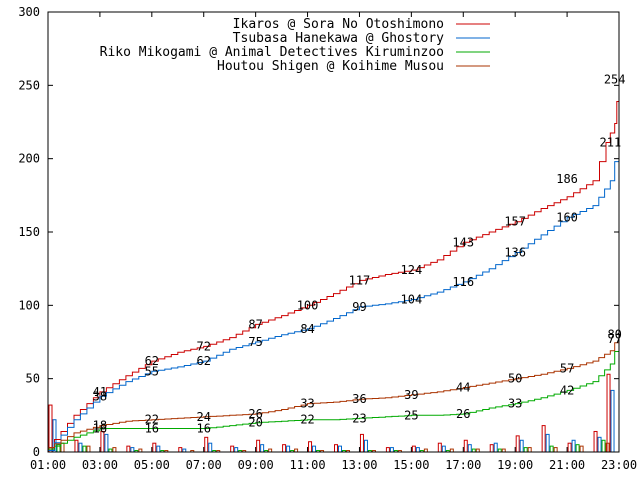  I want to click on x-tick-label: 09:00, so click(256, 465).